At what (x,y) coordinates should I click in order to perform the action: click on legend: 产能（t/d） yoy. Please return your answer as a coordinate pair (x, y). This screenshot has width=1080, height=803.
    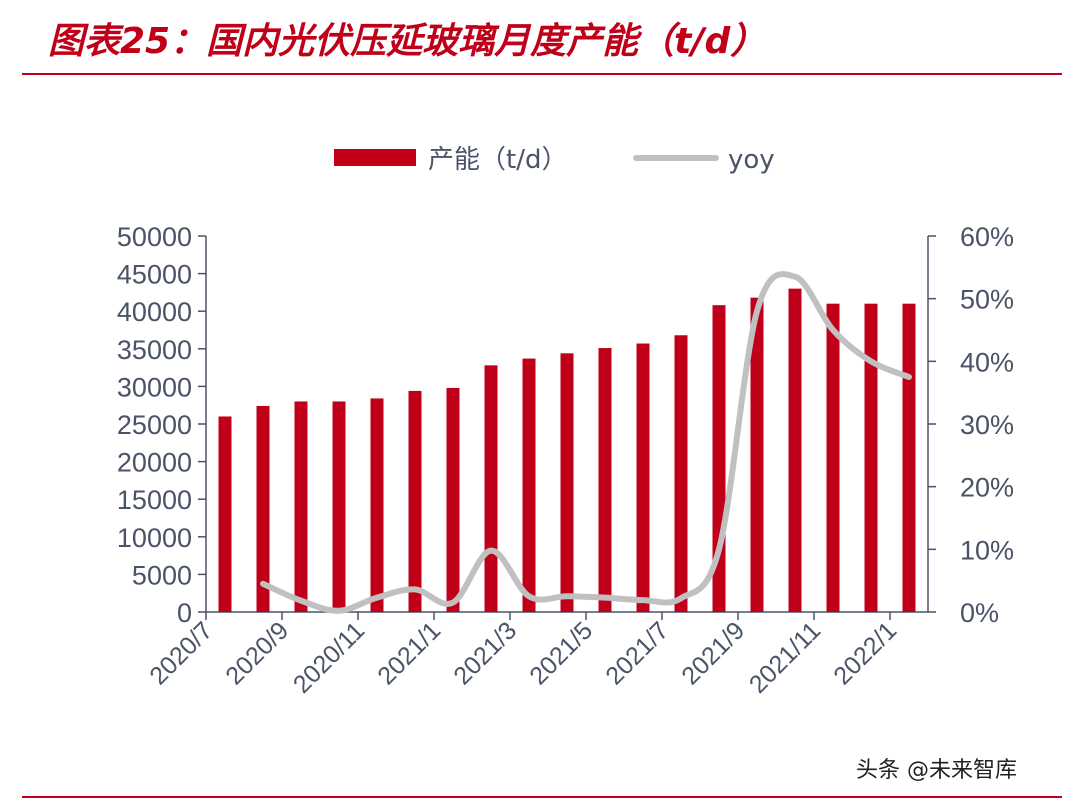
    Looking at the image, I should click on (554, 160).